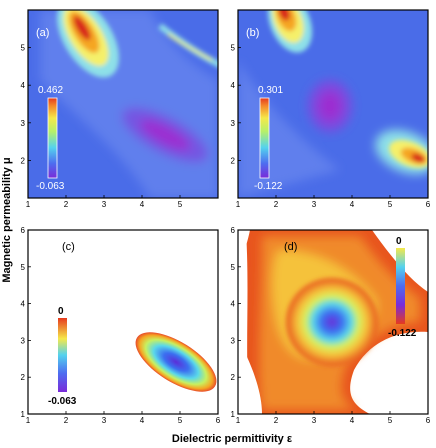  I want to click on panel-d-label: (d), so click(290, 247).